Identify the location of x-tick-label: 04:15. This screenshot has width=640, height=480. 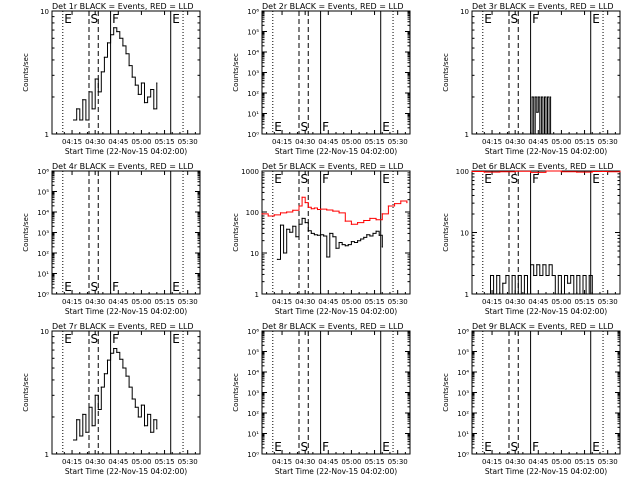
(492, 302).